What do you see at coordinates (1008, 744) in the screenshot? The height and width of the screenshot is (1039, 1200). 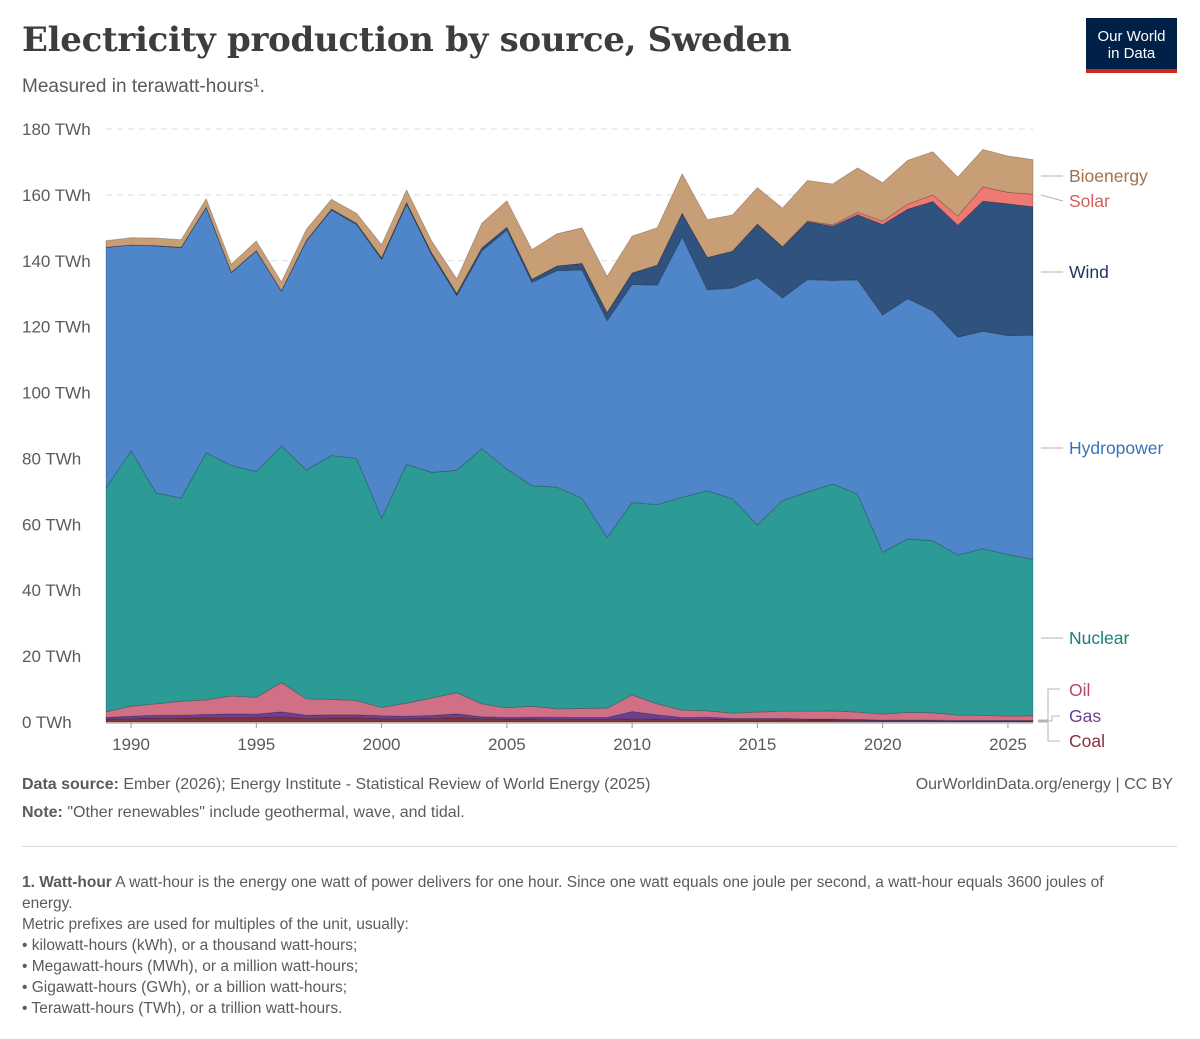 I see `x-tick-label: 2025` at bounding box center [1008, 744].